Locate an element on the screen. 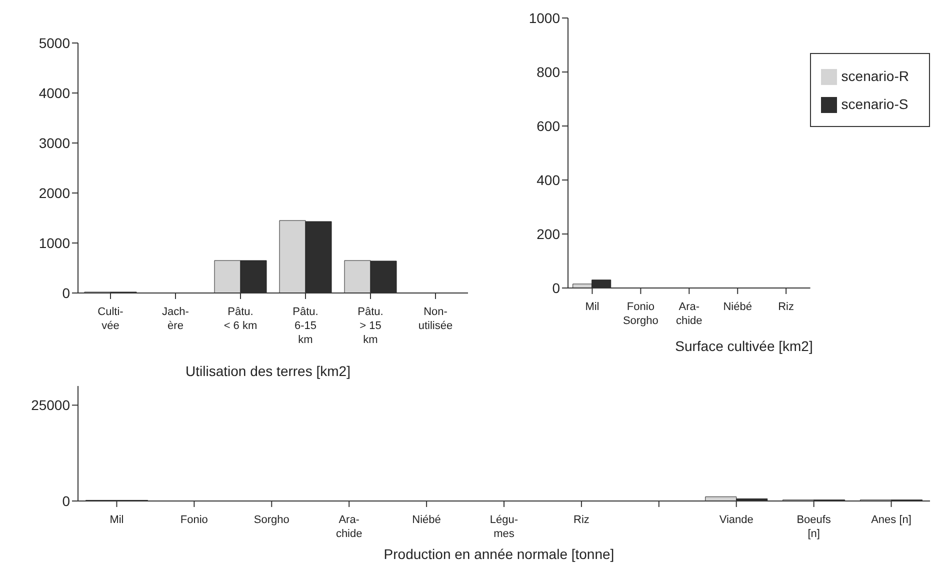 The width and height of the screenshot is (942, 574). x-tick-label: Pâtu. > 15 km is located at coordinates (371, 326).